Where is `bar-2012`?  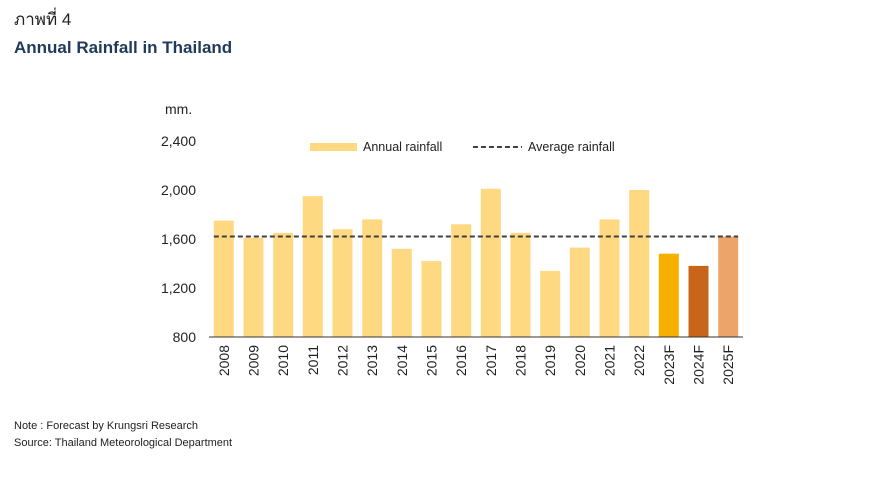
bar-2012 is located at coordinates (342, 283).